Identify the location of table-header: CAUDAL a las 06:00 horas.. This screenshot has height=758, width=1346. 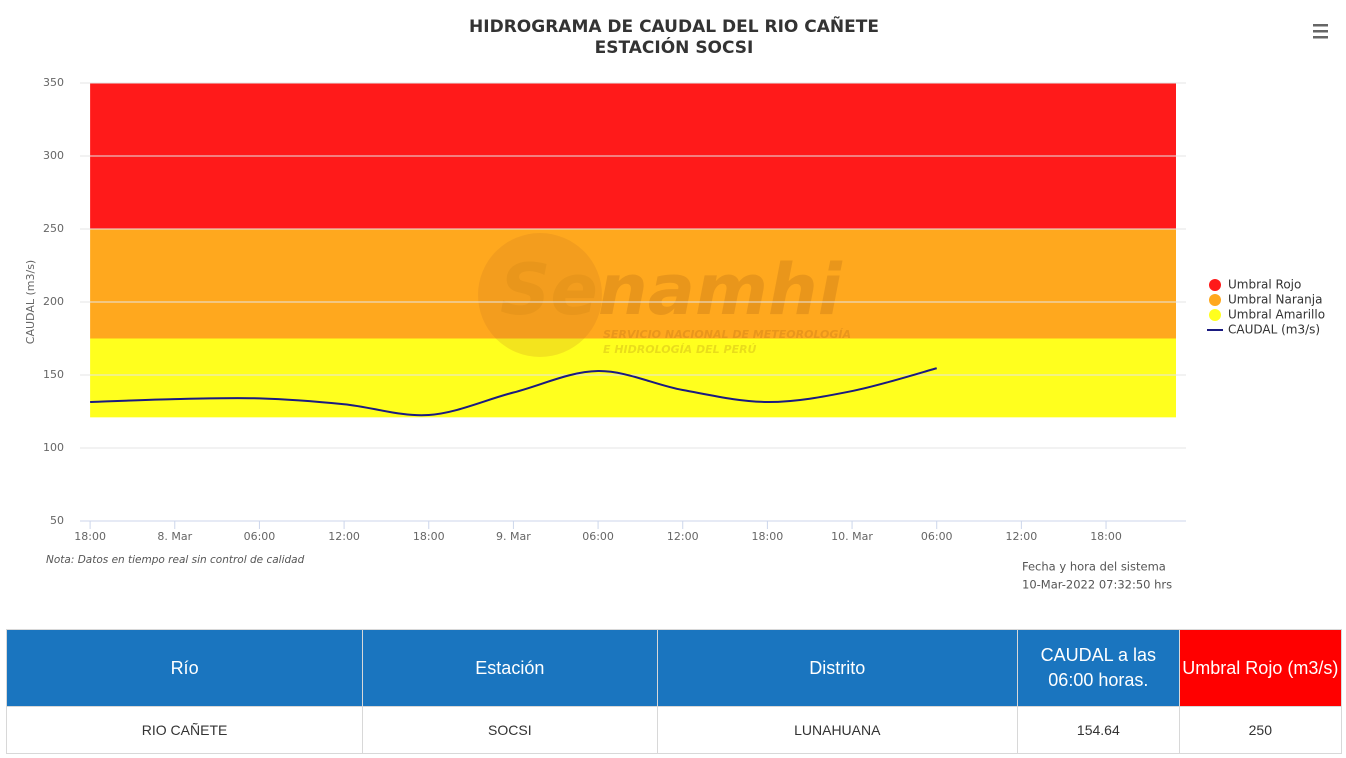
(1098, 668).